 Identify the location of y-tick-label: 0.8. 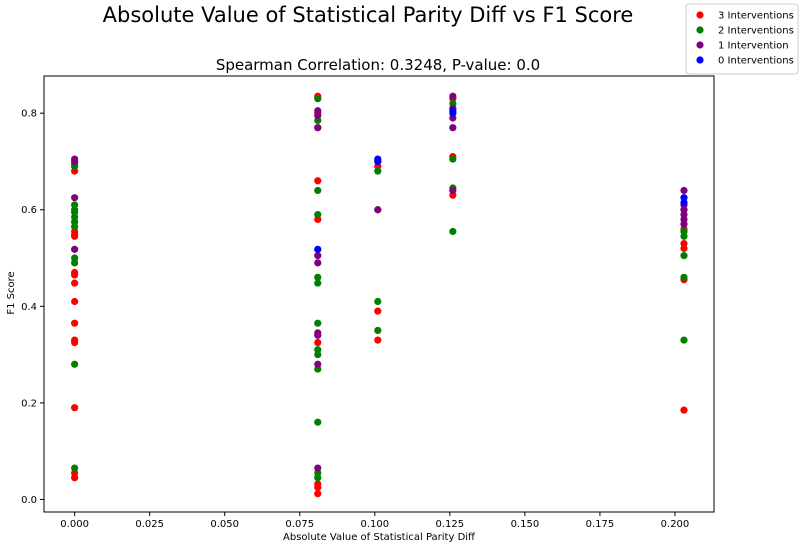
(29, 114).